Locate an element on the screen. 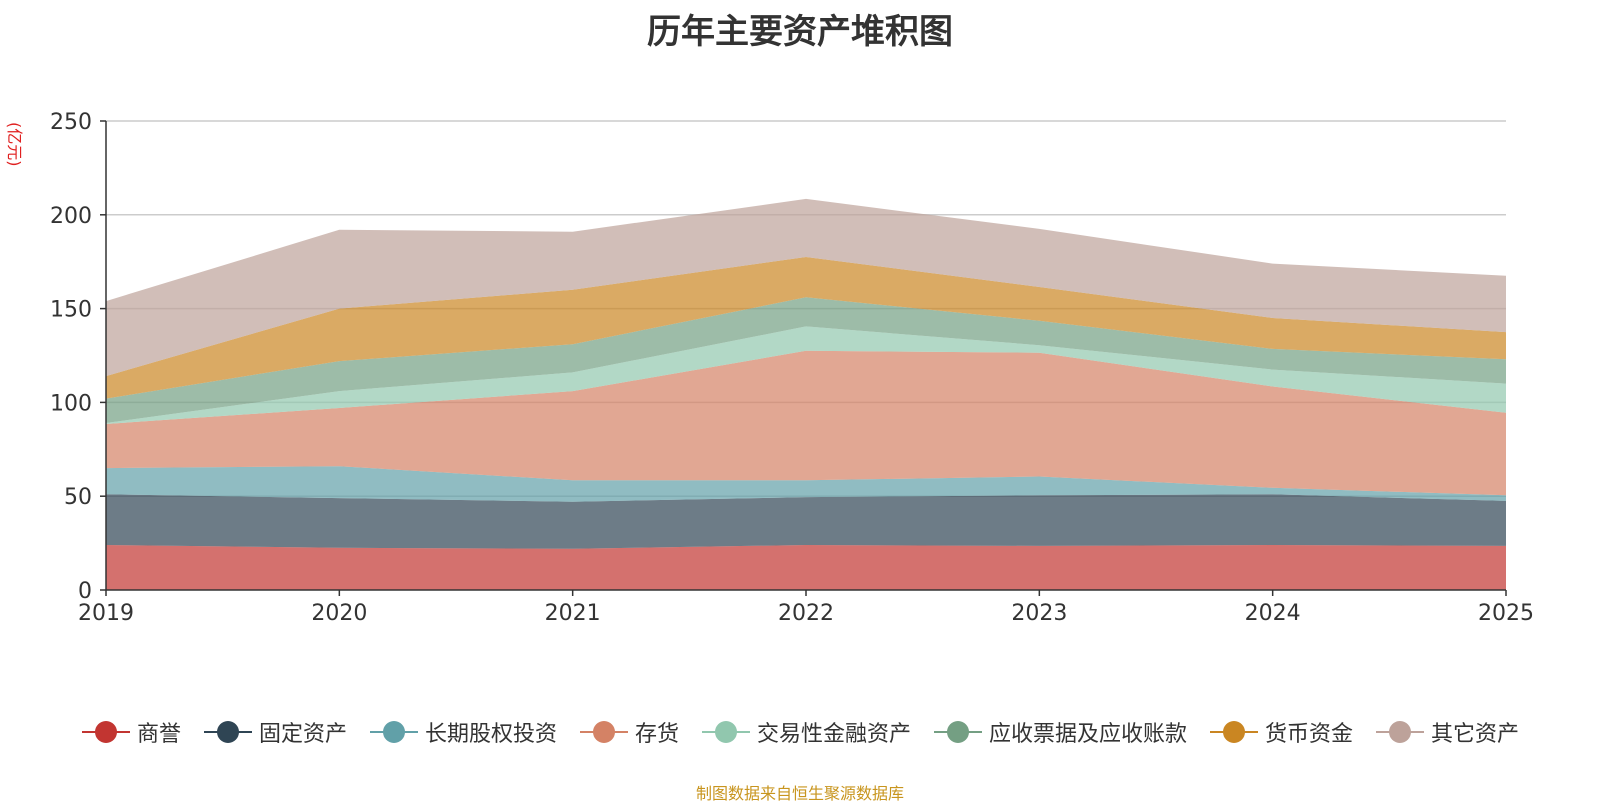  legend: 商誉 固定资产 长期股权投资 存货 交易性金融资产 应收票据及应收账款 货币资金 其它资产 is located at coordinates (800, 732).